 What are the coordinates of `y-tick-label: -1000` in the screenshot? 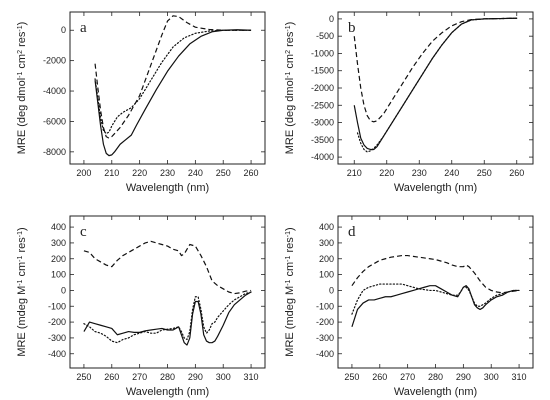 It's located at (322, 53).